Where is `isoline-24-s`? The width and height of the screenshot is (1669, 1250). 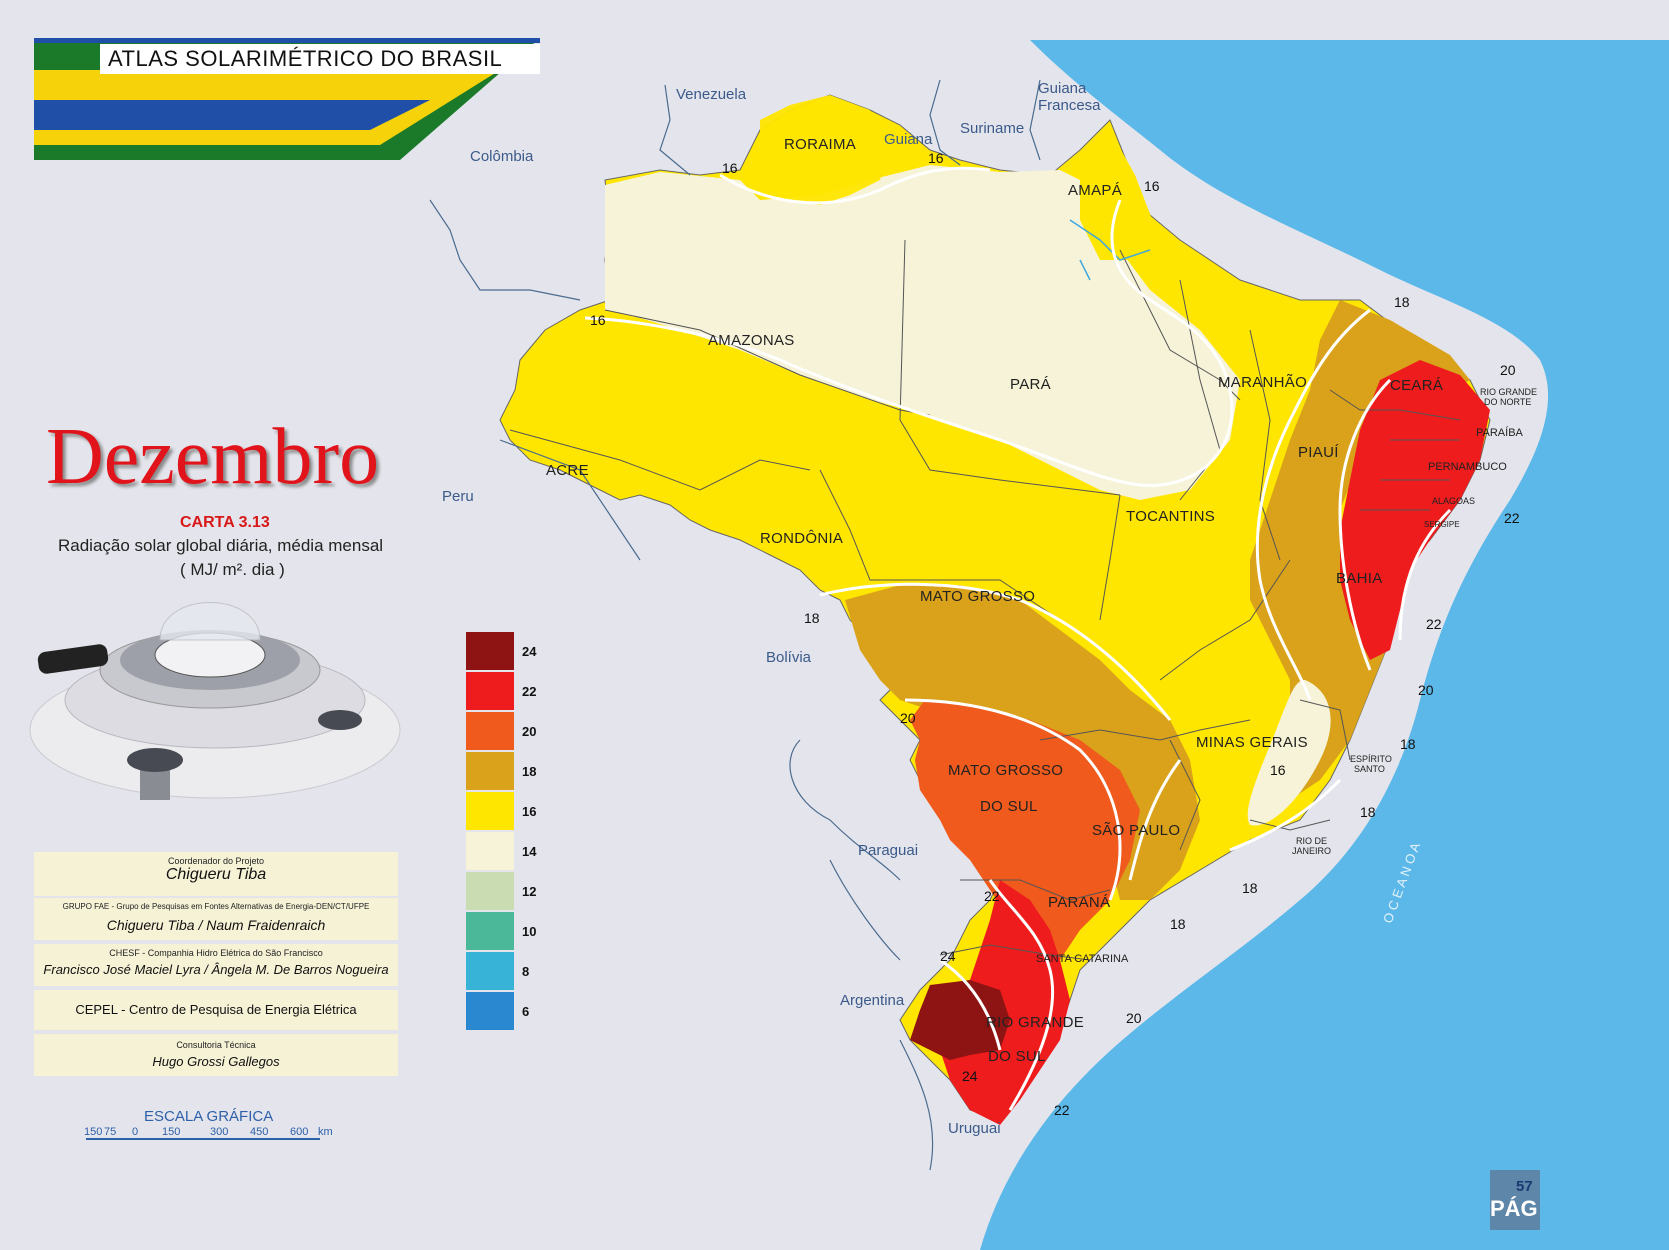
isoline-24-s is located at coordinates (970, 1004).